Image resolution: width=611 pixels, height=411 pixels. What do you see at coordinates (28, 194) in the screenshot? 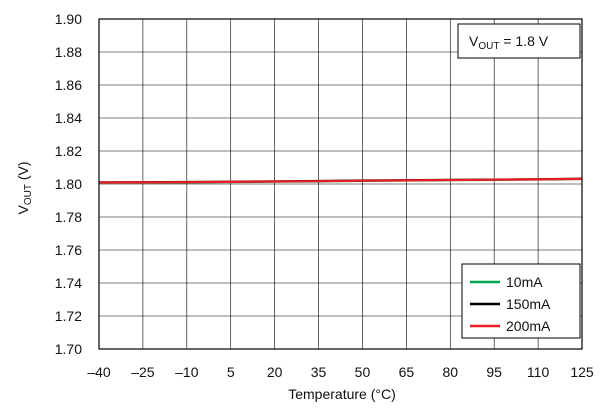
I see `y-axis-label-sub: OUT` at bounding box center [28, 194].